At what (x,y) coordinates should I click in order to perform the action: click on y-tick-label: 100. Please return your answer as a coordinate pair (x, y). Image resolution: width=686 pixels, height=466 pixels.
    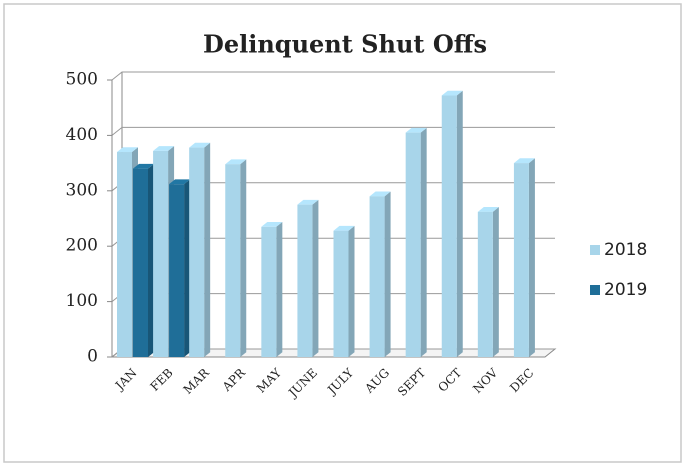
    Looking at the image, I should click on (82, 301).